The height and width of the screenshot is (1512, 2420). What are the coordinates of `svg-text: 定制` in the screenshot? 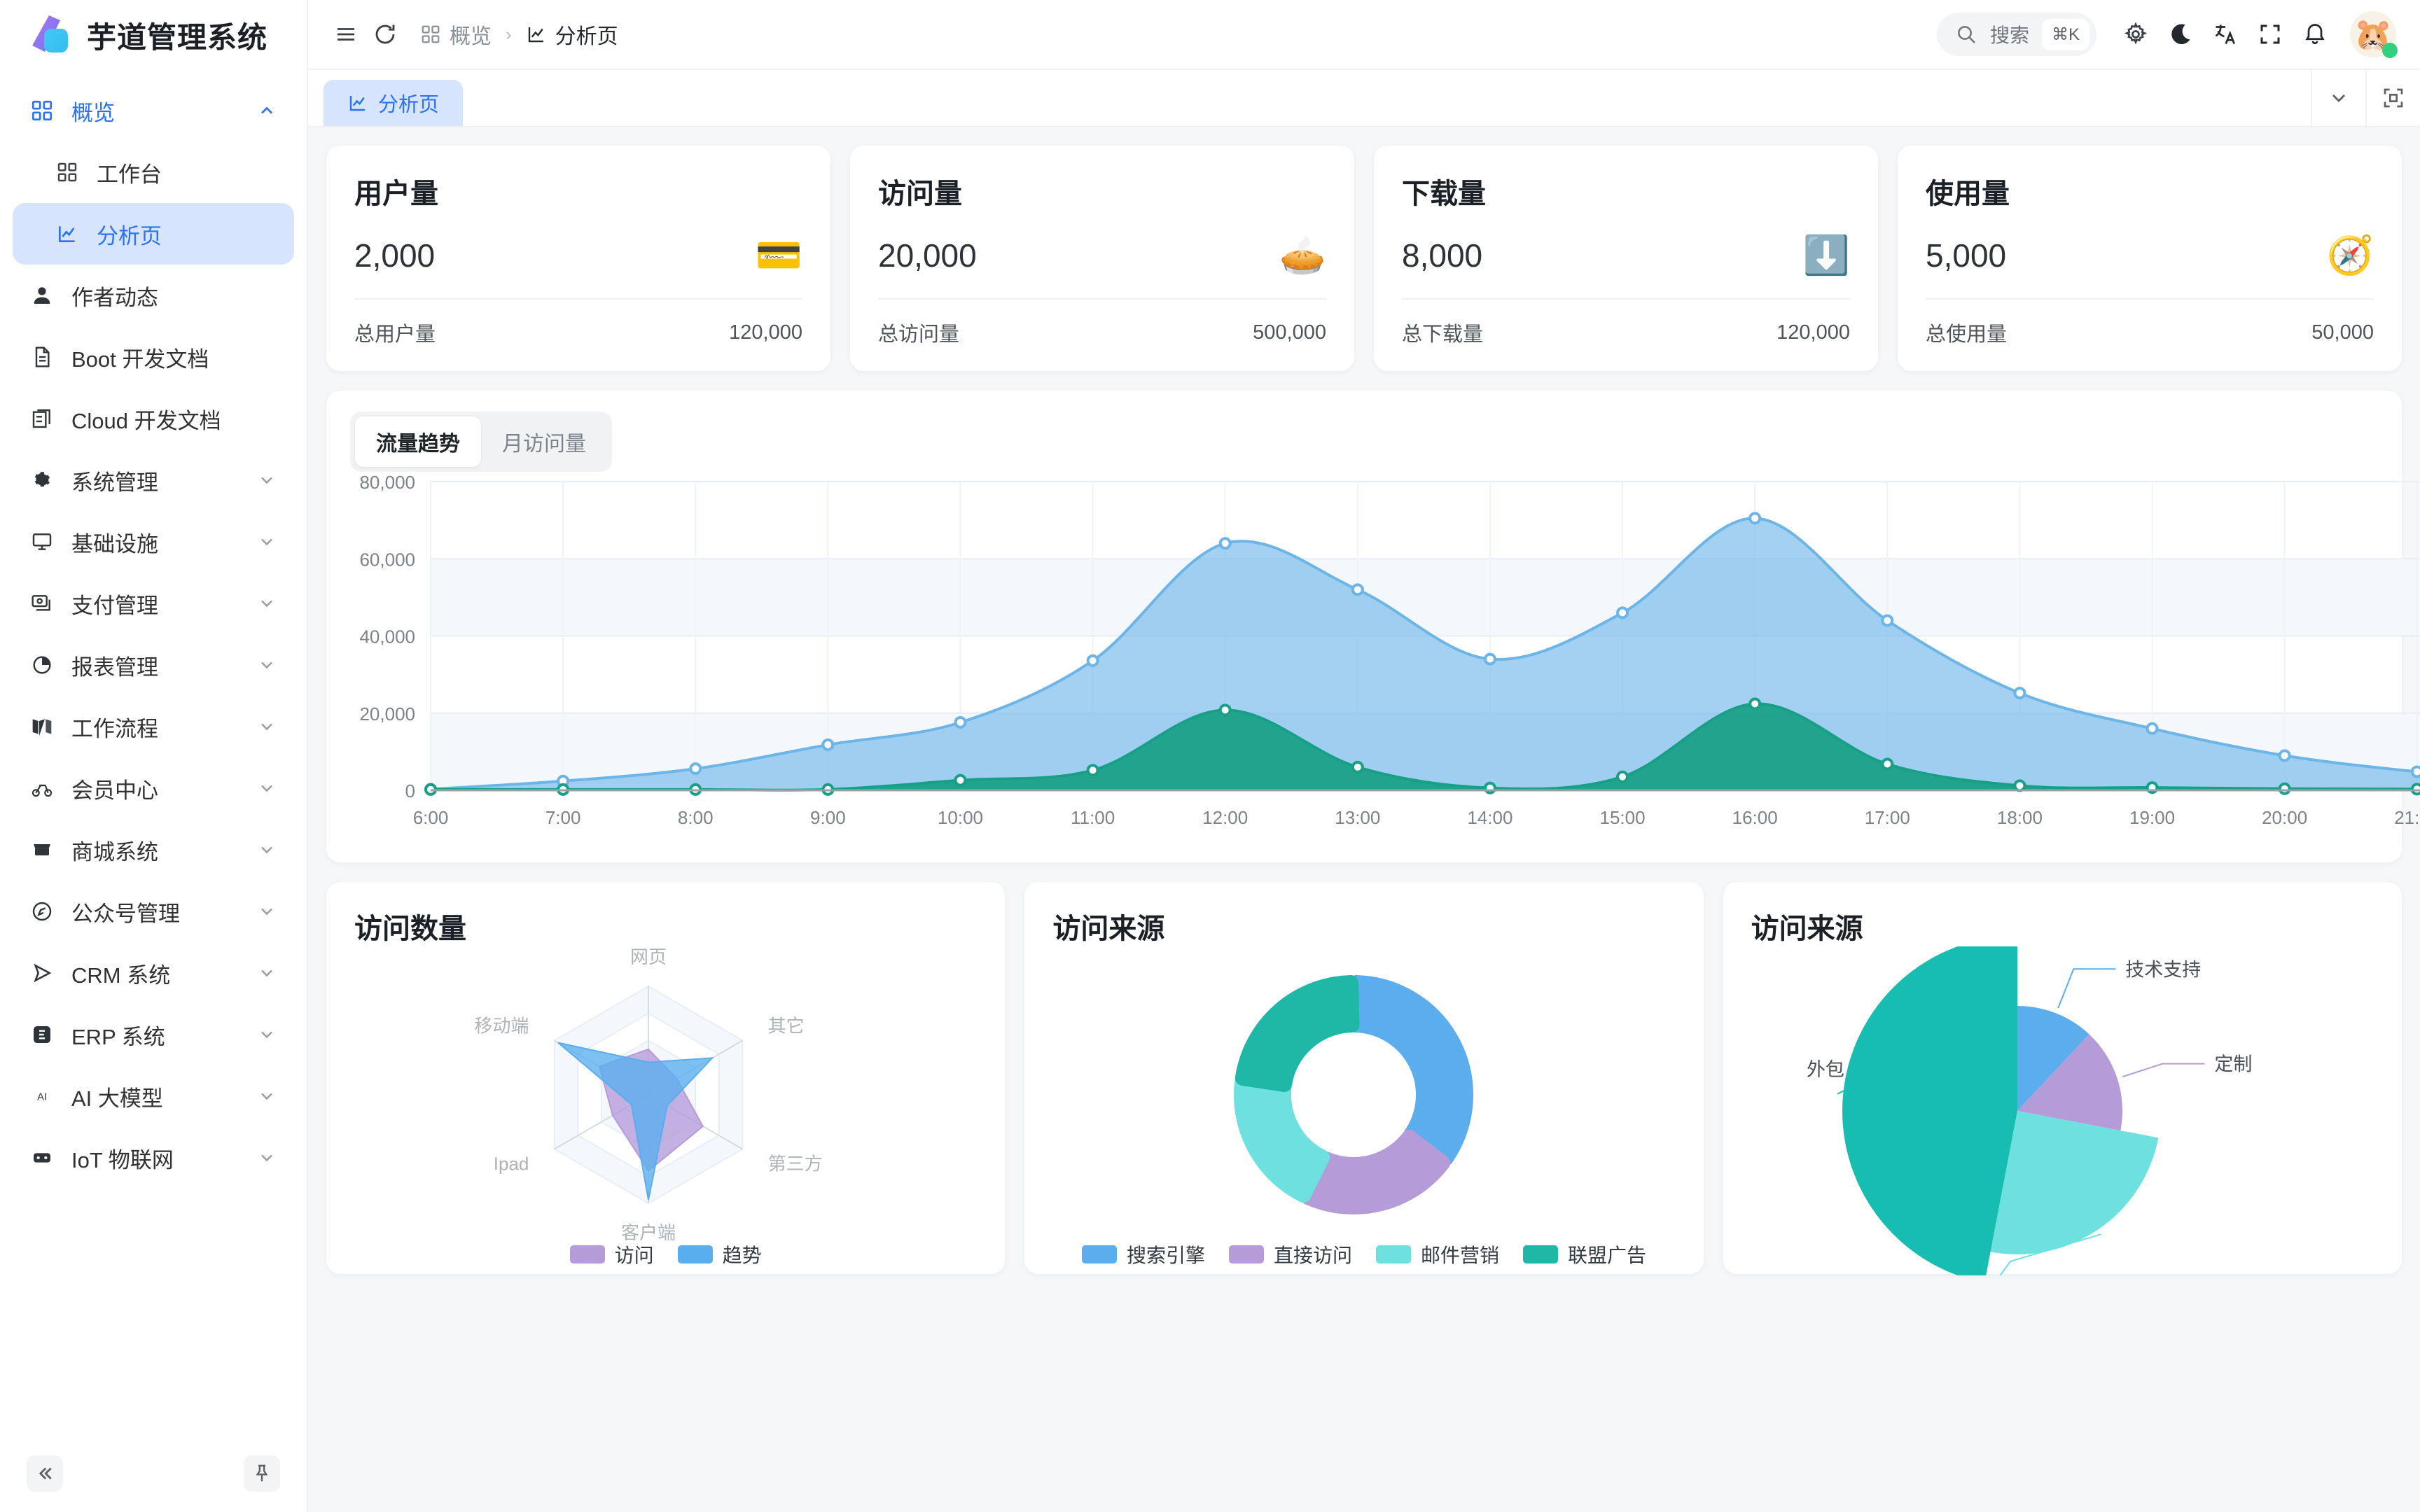 It's located at (2233, 1064).